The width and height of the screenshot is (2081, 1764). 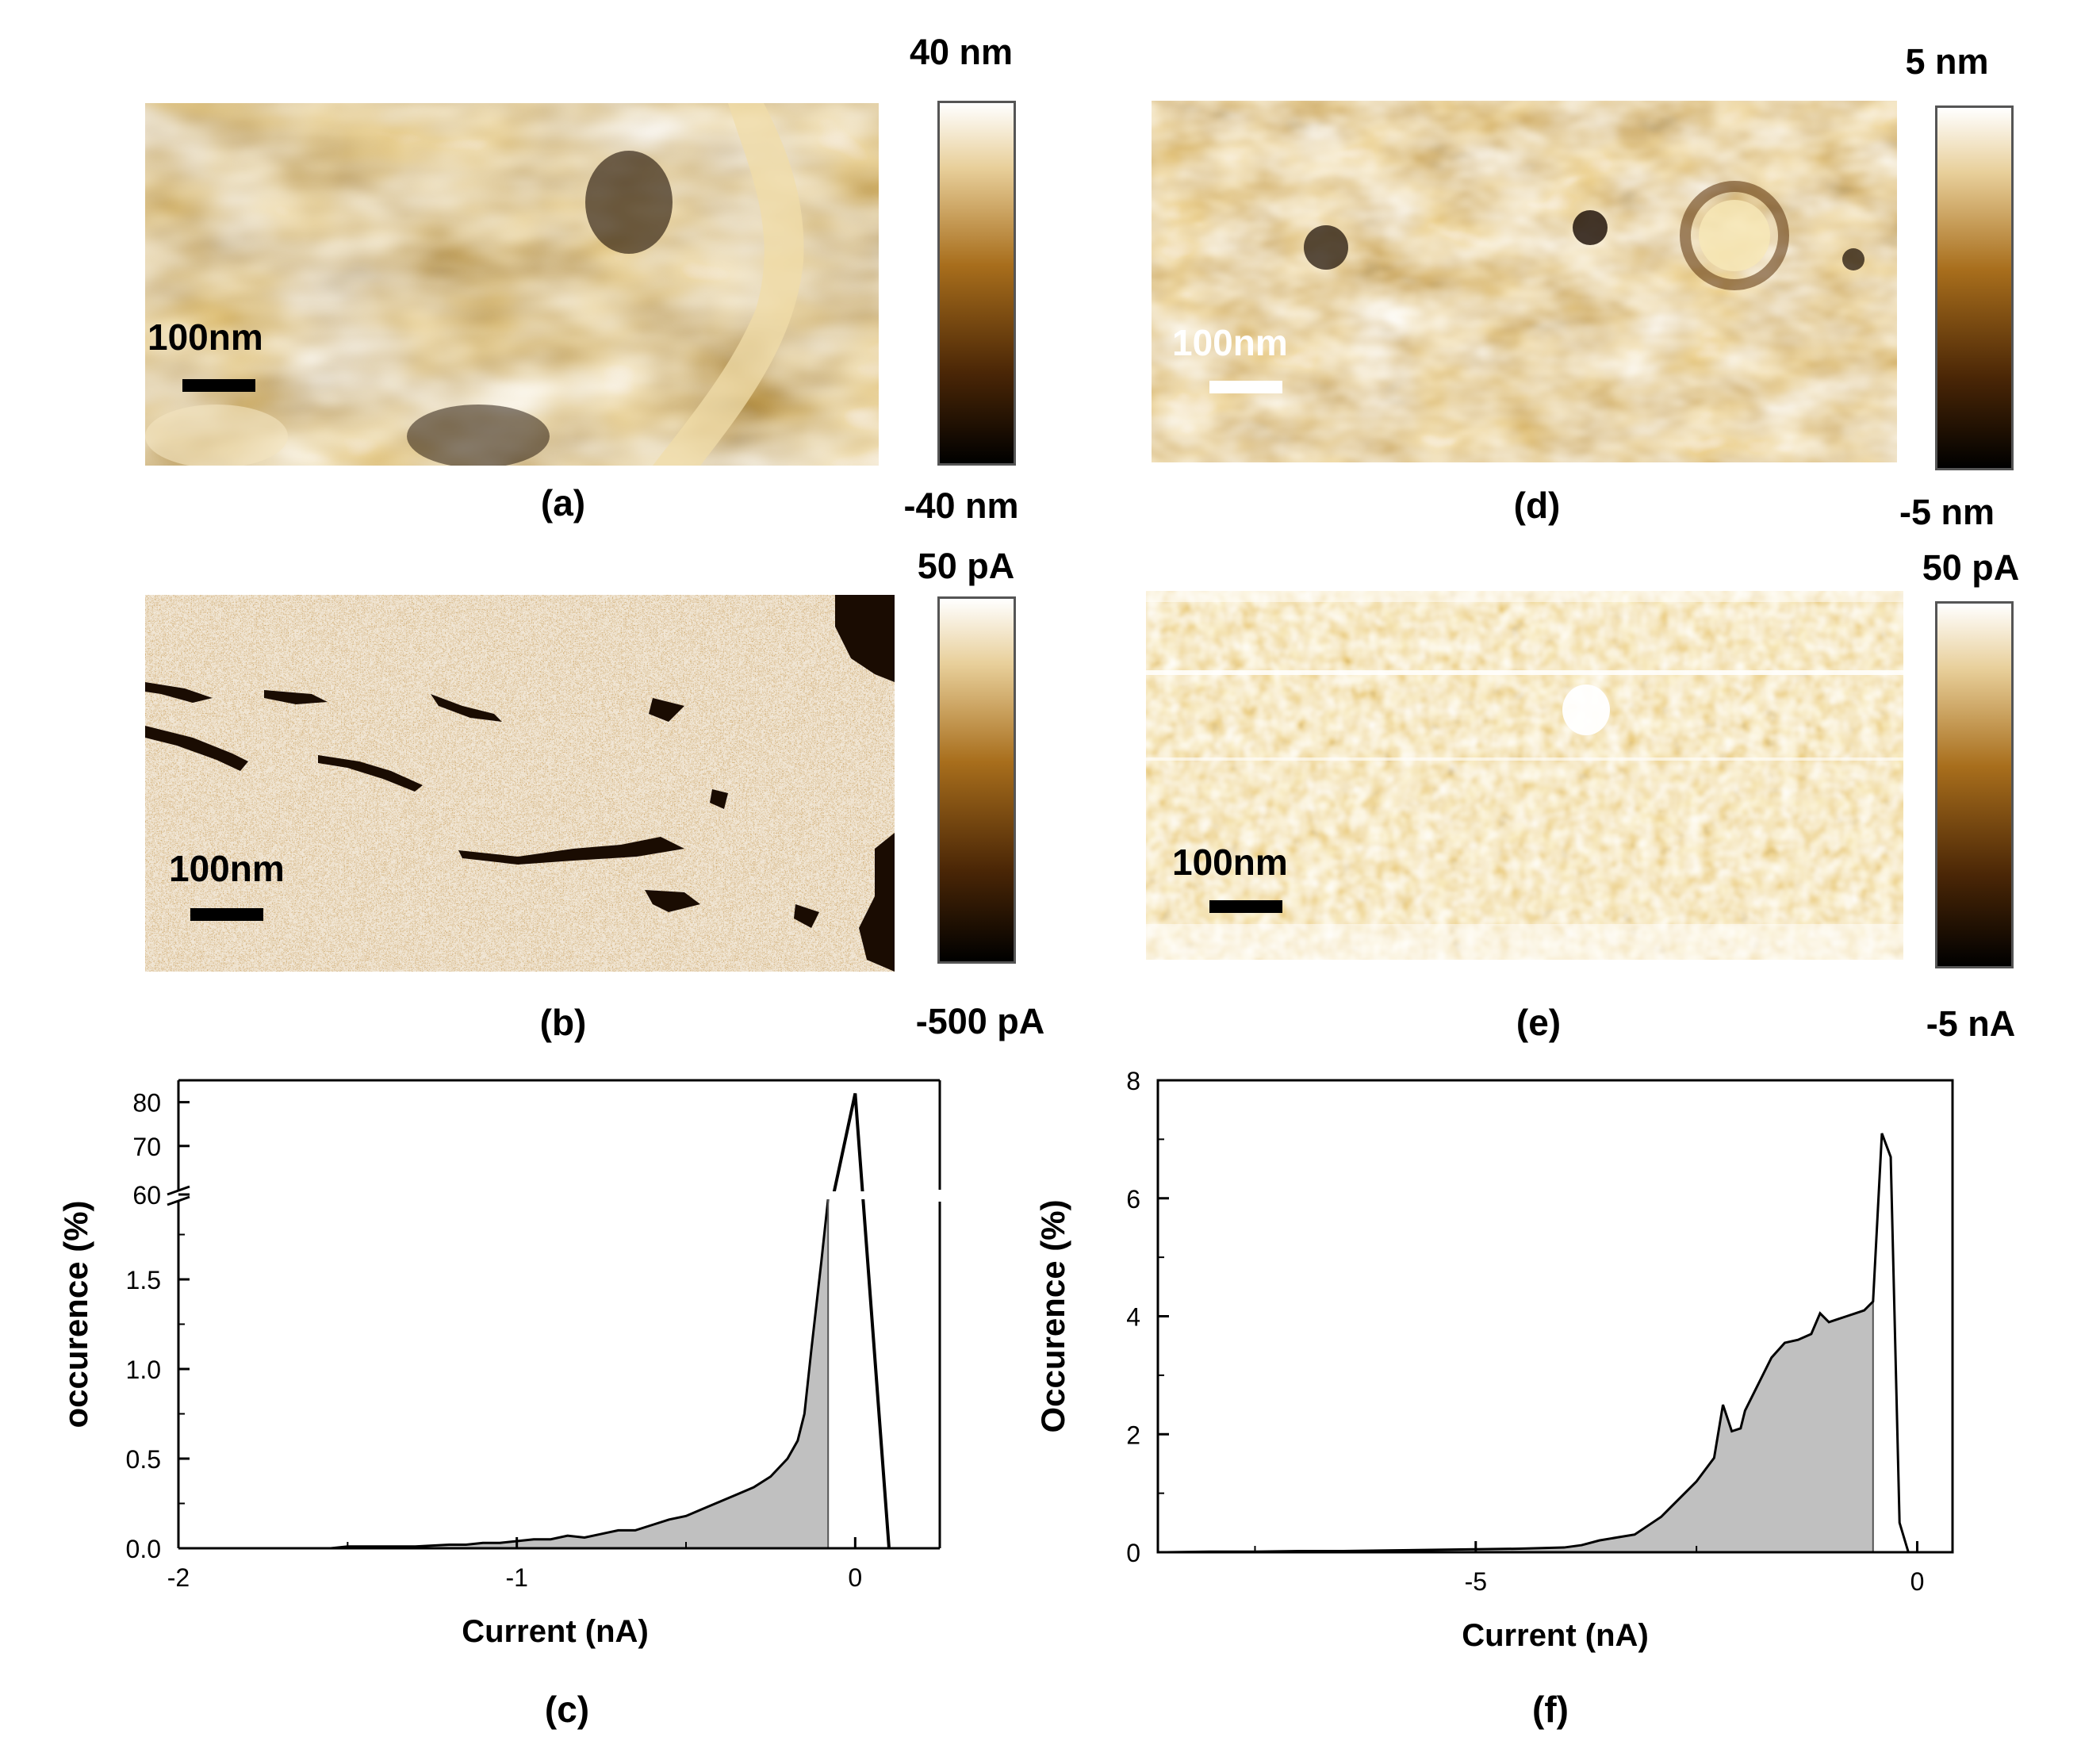 What do you see at coordinates (1947, 61) in the screenshot?
I see `colorbar-max-d: 5 nm` at bounding box center [1947, 61].